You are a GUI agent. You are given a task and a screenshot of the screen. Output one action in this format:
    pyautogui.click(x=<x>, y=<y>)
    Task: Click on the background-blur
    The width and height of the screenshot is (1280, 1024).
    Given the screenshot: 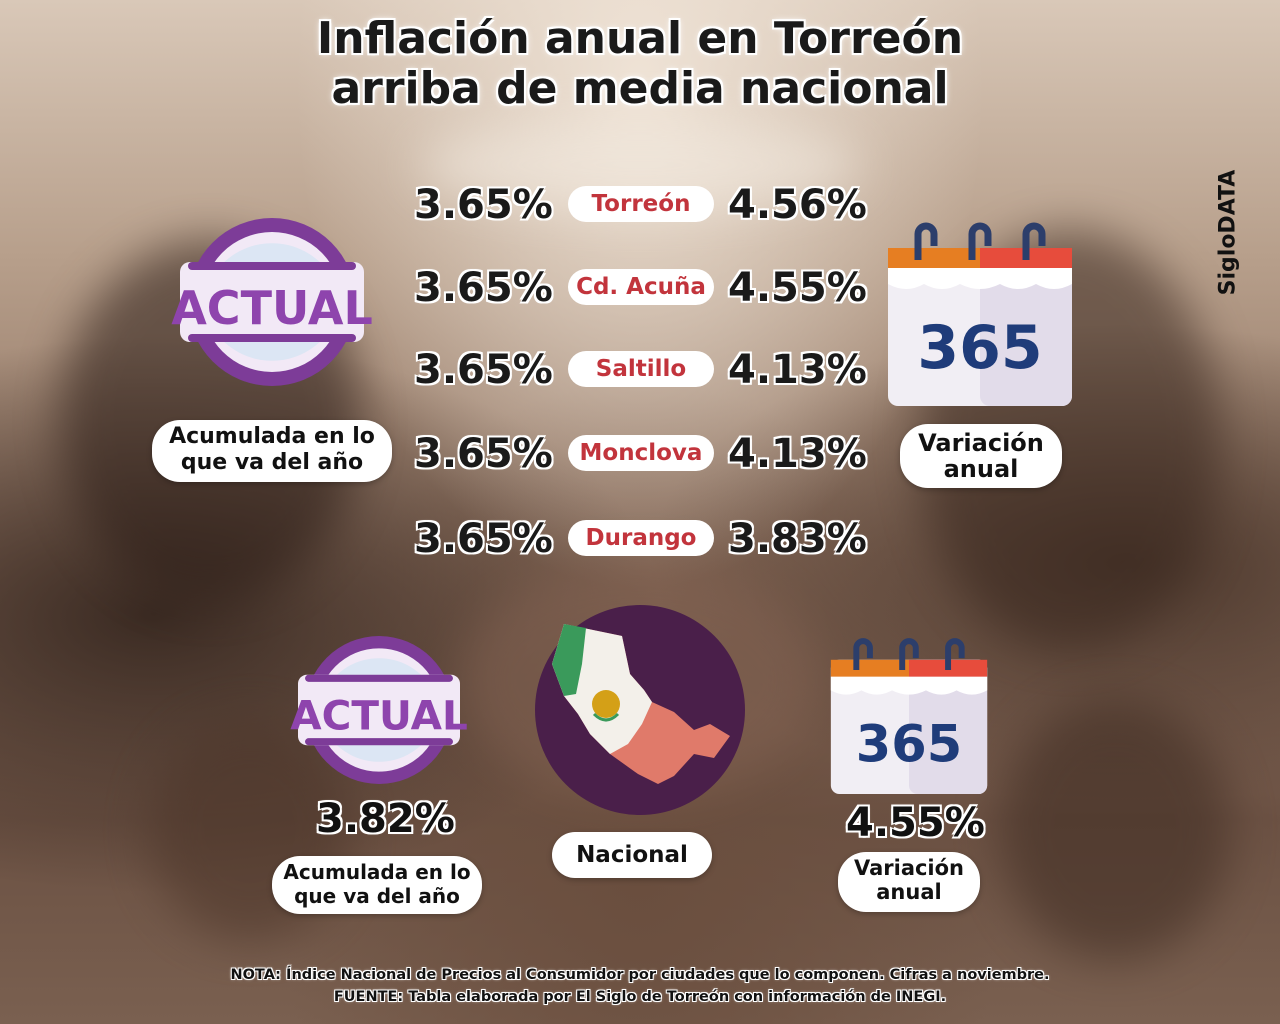 What is the action you would take?
    pyautogui.click(x=1115, y=830)
    